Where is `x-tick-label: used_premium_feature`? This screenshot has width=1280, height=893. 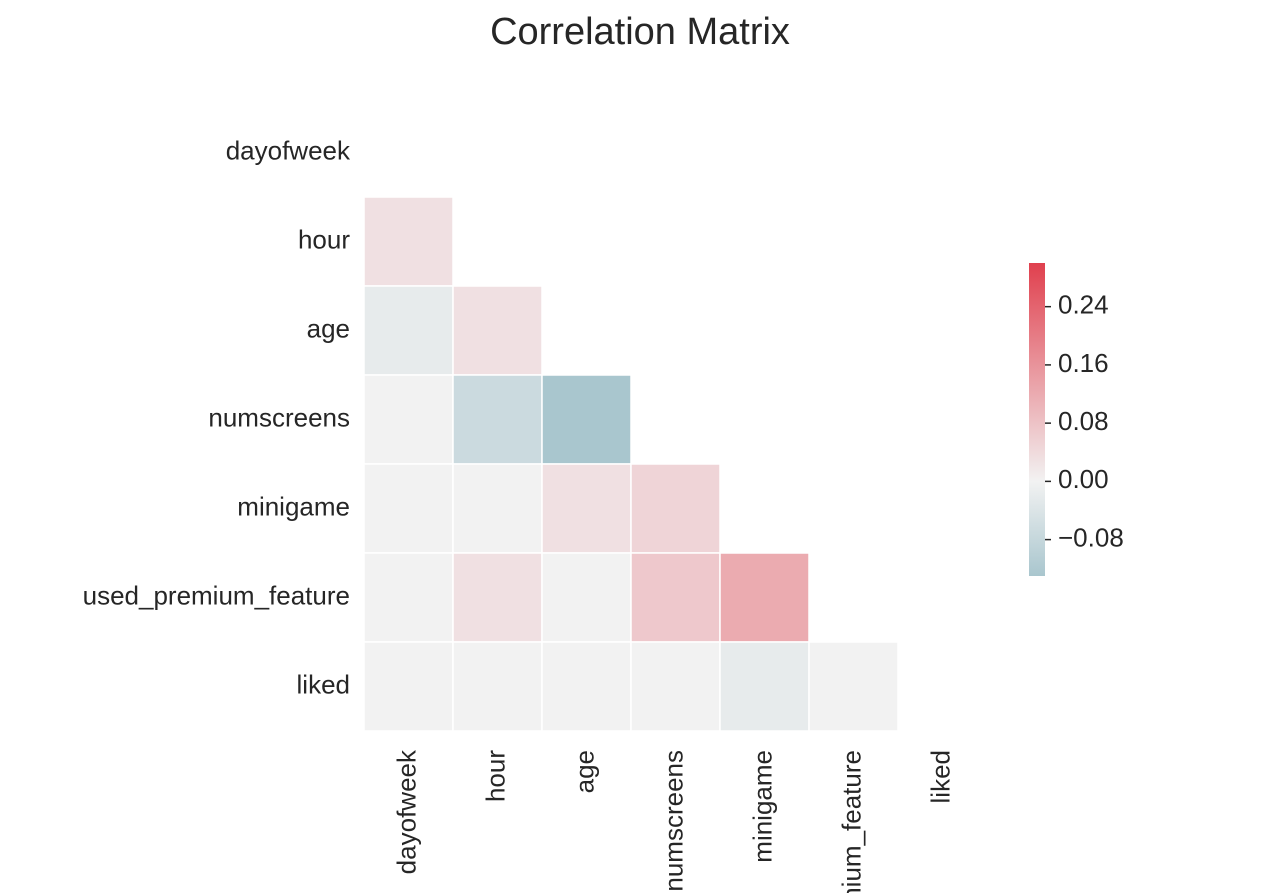
x-tick-label: used_premium_feature is located at coordinates (851, 821).